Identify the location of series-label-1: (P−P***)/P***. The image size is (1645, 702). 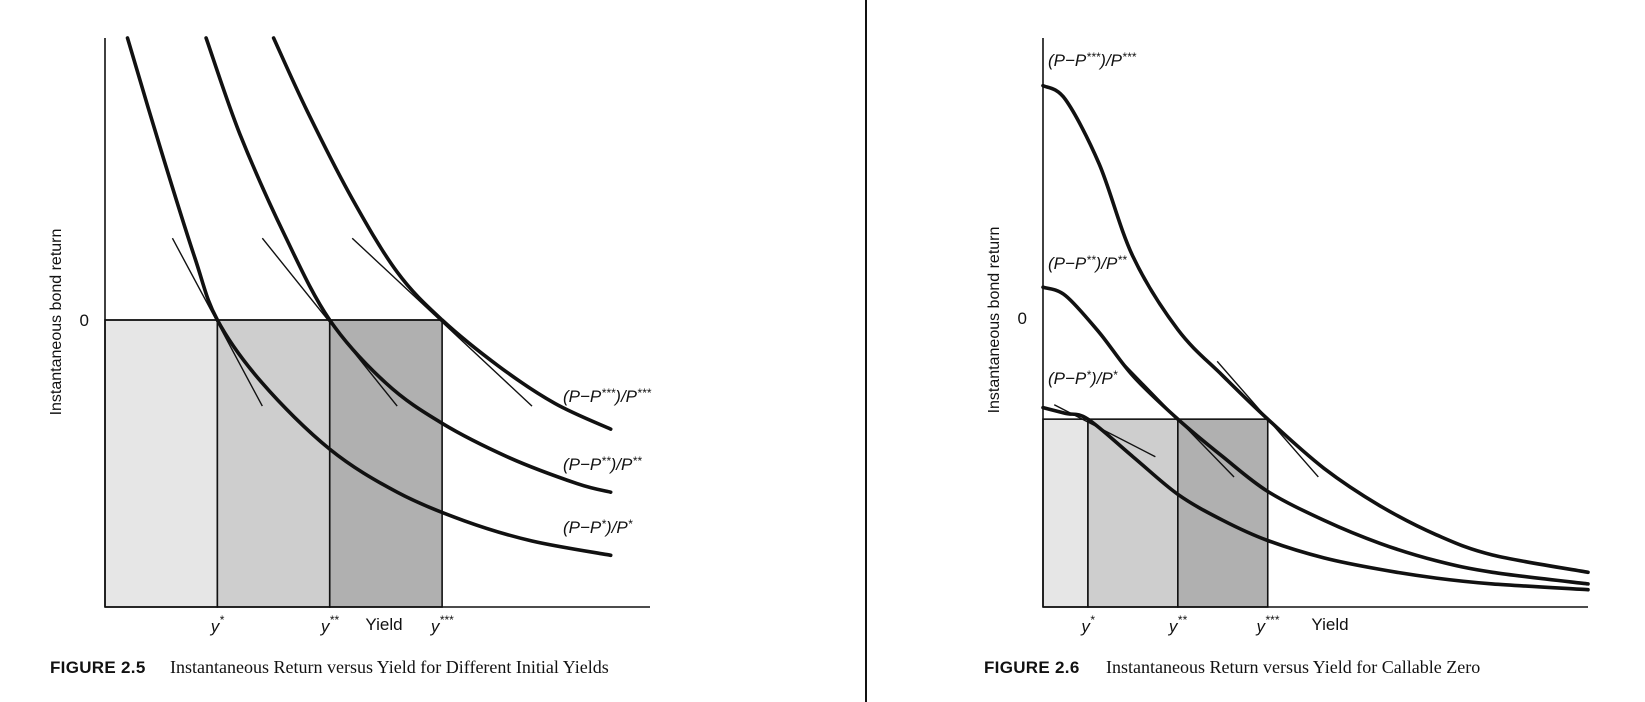
(1092, 60).